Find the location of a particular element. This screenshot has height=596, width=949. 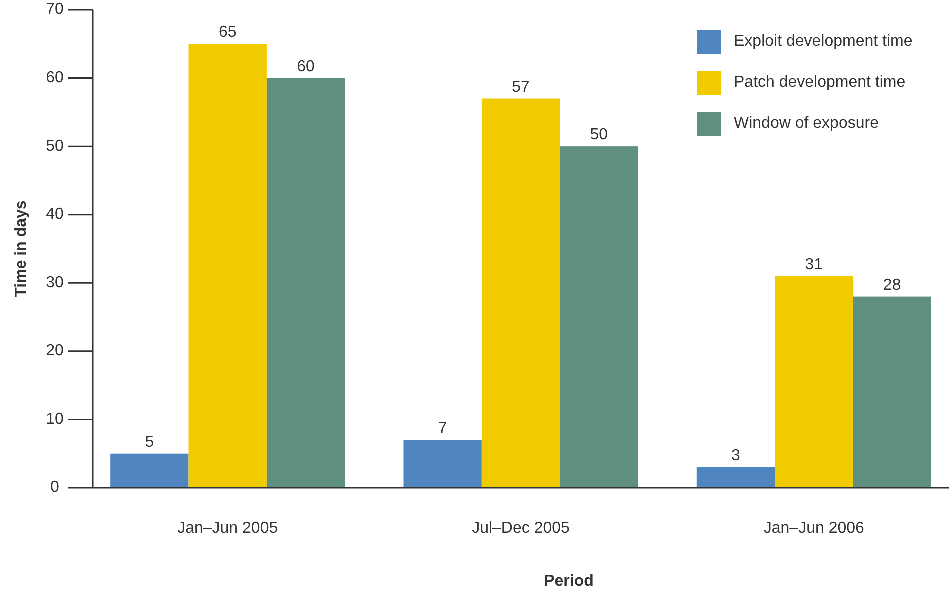

y-axis-title: Time in days is located at coordinates (21, 249).